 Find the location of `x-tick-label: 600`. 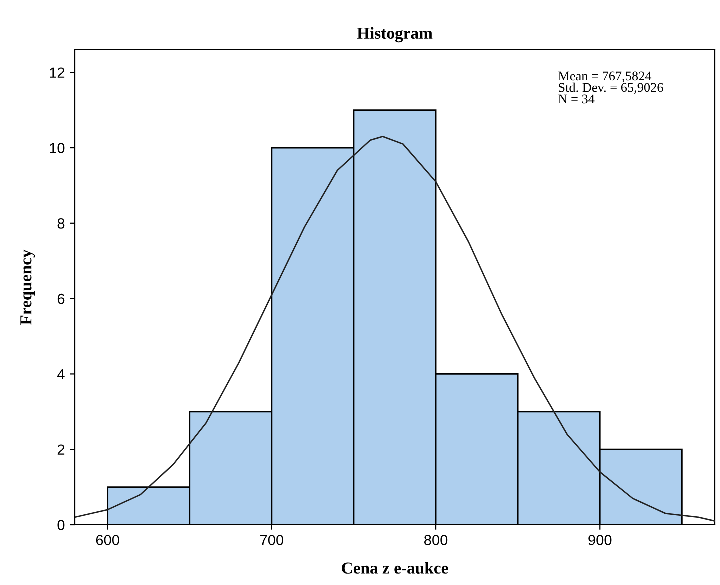

x-tick-label: 600 is located at coordinates (108, 540).